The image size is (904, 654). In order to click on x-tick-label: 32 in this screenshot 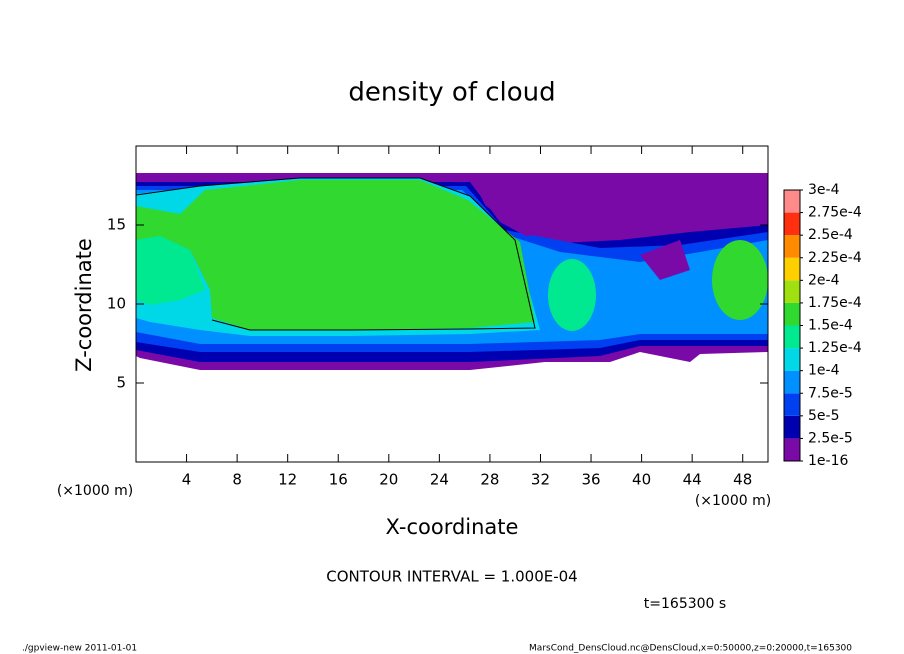, I will do `click(540, 480)`.